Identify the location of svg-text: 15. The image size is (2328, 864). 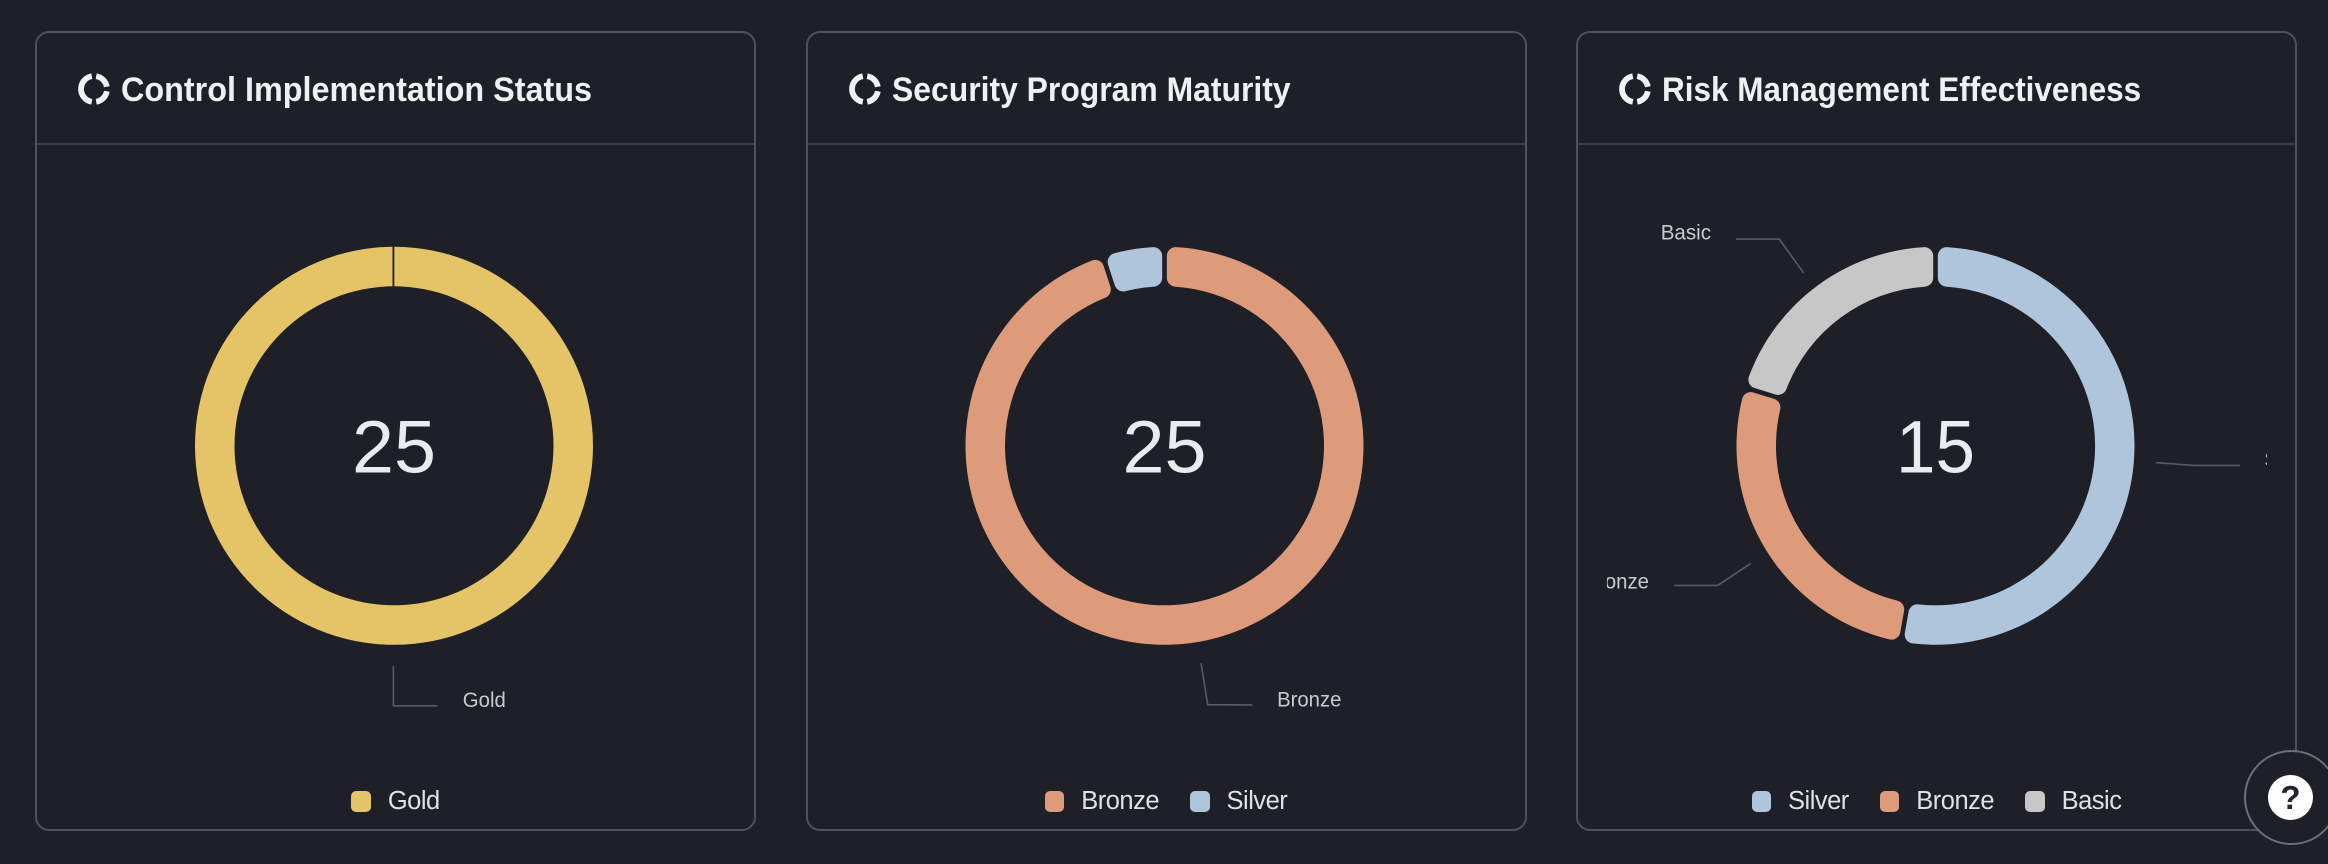
(1935, 446).